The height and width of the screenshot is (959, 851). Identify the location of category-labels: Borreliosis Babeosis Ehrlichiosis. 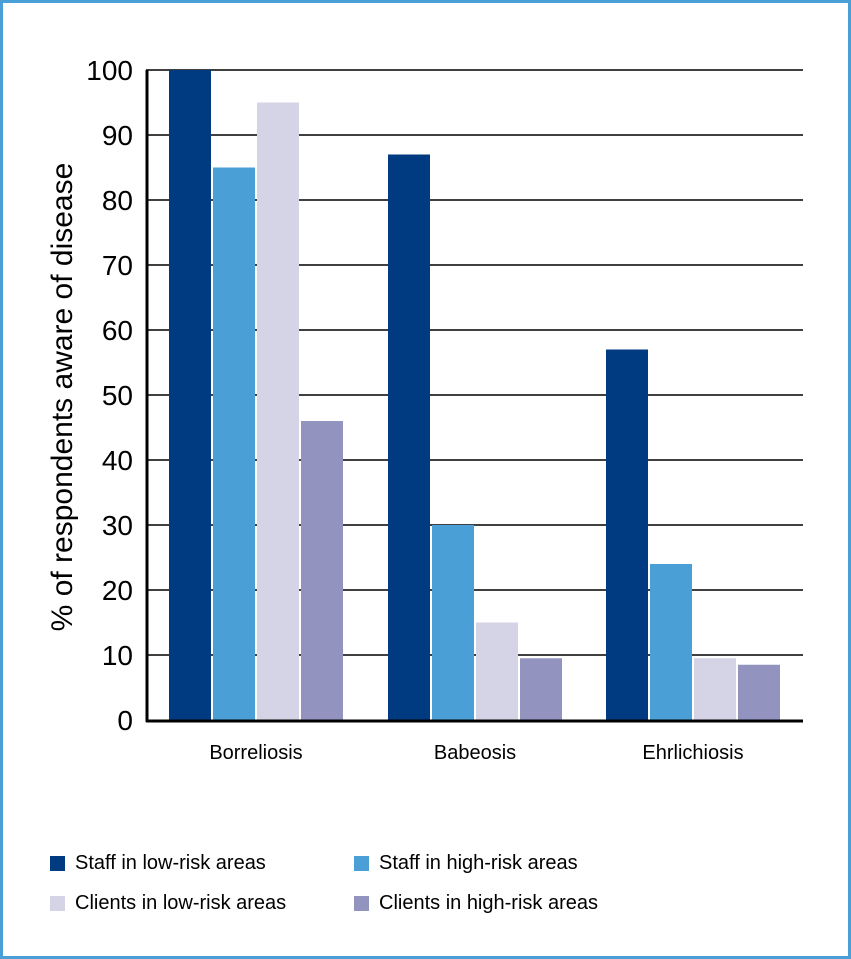
(476, 753).